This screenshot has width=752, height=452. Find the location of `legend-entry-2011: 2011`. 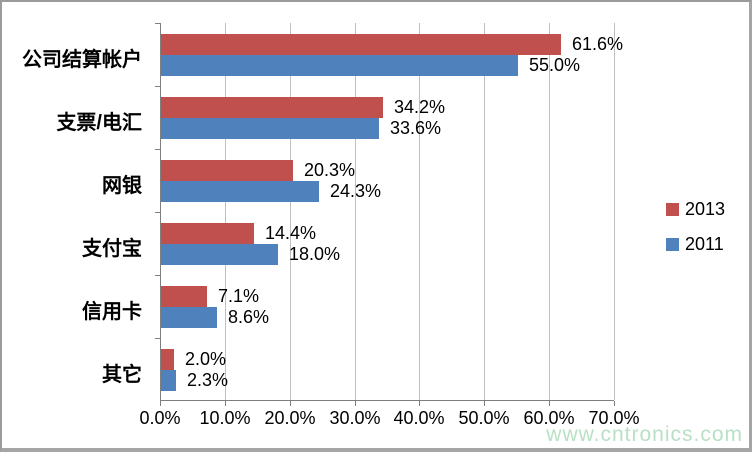

legend-entry-2011: 2011 is located at coordinates (695, 244).